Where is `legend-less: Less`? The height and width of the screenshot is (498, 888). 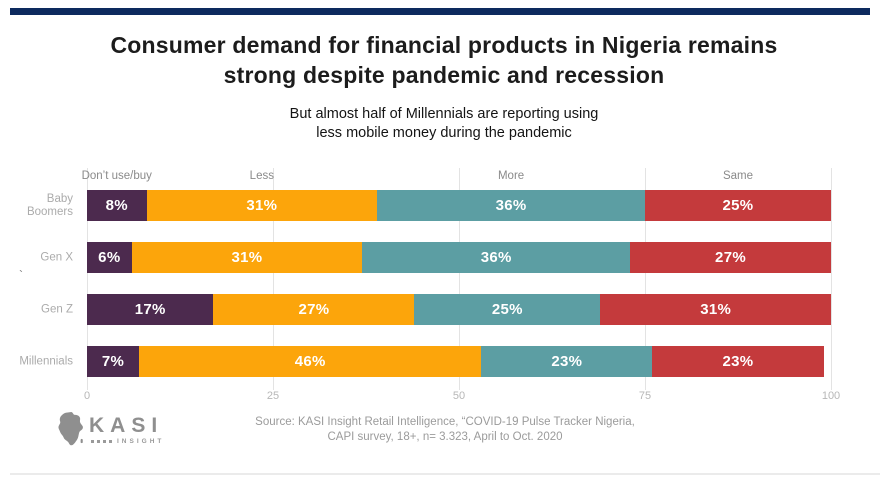
legend-less: Less is located at coordinates (261, 176).